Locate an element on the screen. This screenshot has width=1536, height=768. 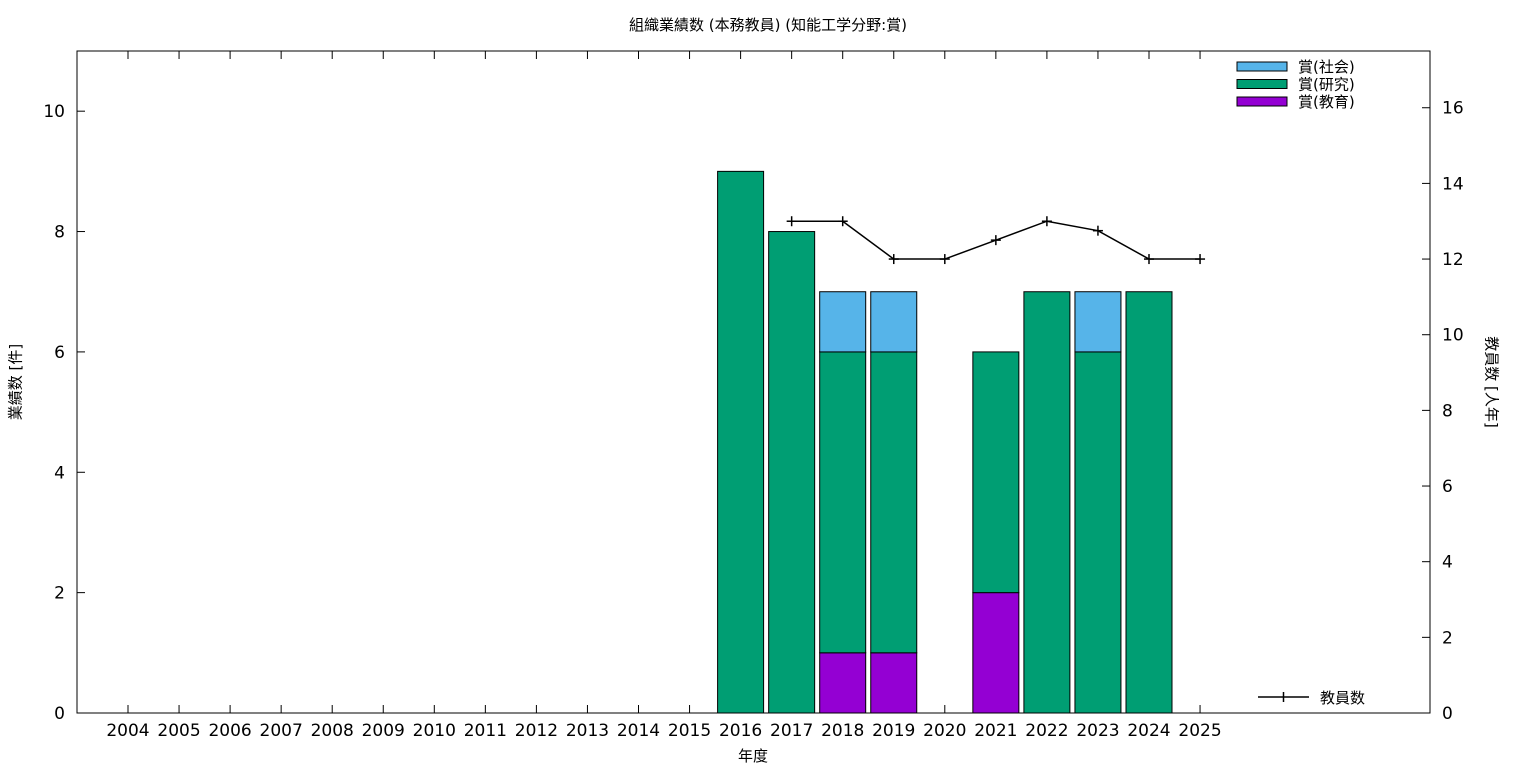
y2-tick-label: 10 is located at coordinates (1453, 336).